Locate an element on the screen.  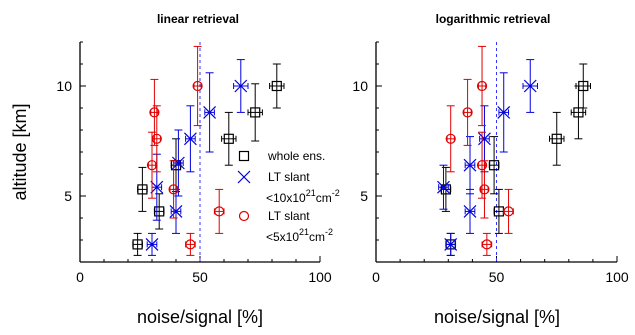
legend-sublabel: <5x1021cm-2 is located at coordinates (299, 235).